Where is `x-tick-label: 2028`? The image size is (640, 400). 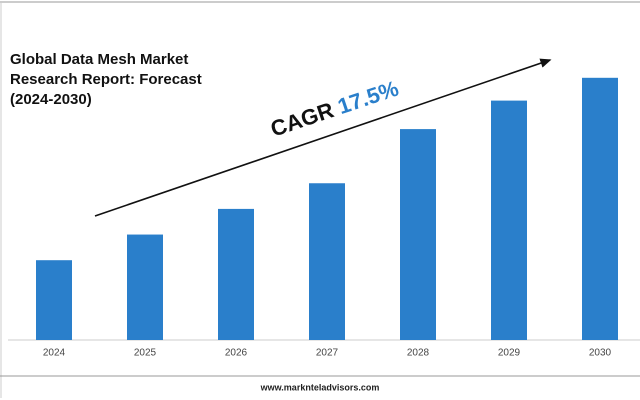 x-tick-label: 2028 is located at coordinates (418, 353).